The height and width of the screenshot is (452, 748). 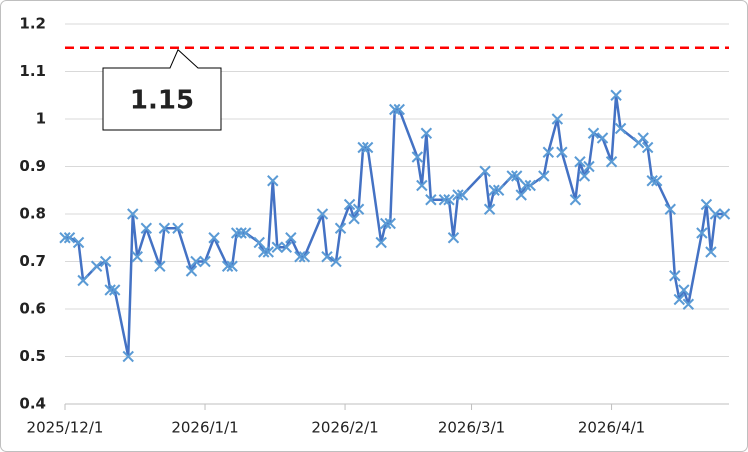 I want to click on callout-label: 1.15, so click(x=162, y=101).